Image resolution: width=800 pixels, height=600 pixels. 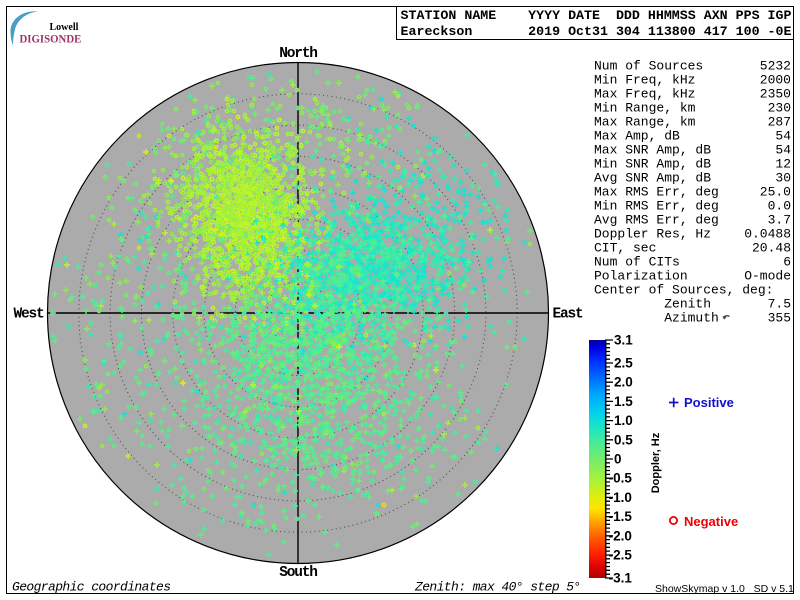 What do you see at coordinates (637, 262) in the screenshot?
I see `svg-text: Num of CITs` at bounding box center [637, 262].